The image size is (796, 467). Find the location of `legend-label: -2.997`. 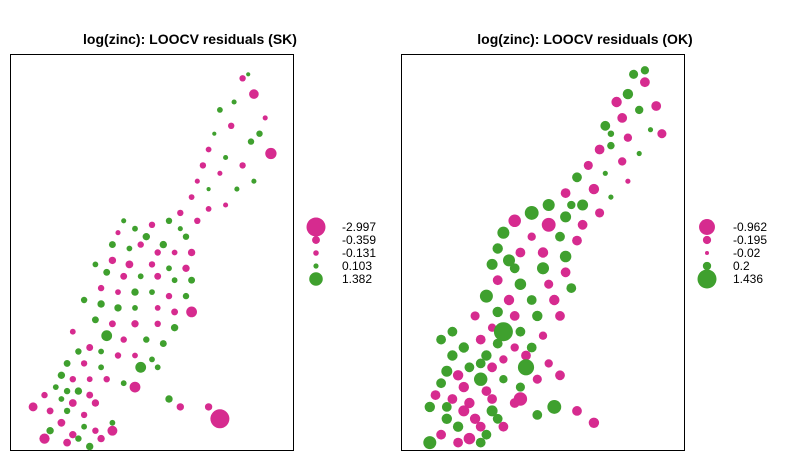

legend-label: -2.997 is located at coordinates (359, 227).